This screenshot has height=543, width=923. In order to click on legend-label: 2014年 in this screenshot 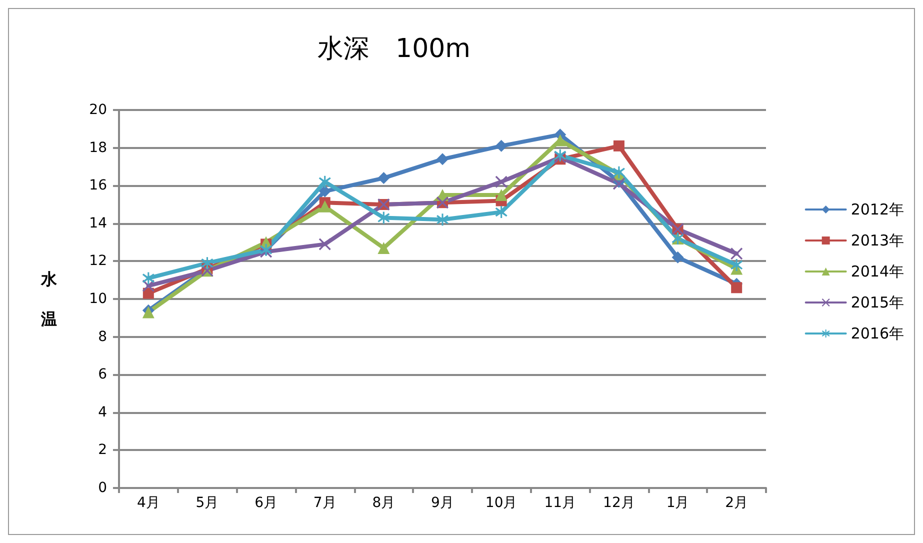, I will do `click(877, 271)`.